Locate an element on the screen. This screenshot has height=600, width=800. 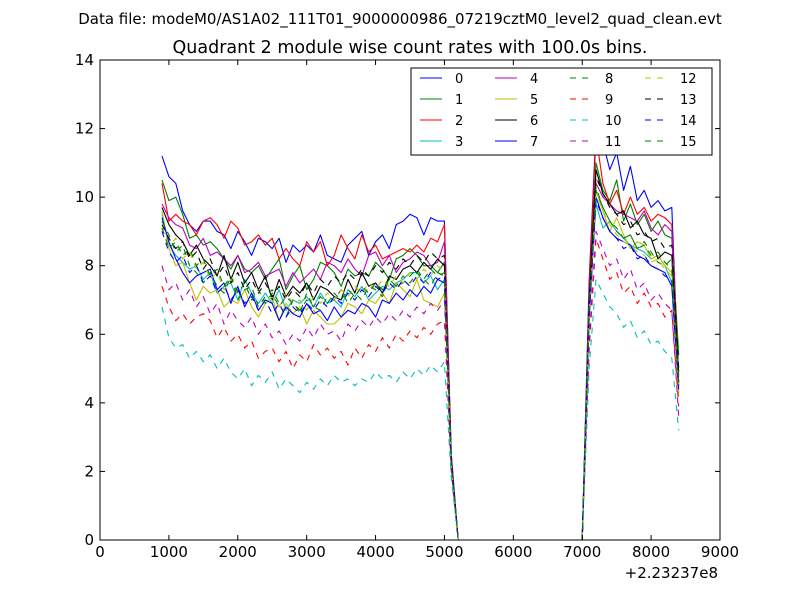
legend-label-4: 4 is located at coordinates (534, 79).